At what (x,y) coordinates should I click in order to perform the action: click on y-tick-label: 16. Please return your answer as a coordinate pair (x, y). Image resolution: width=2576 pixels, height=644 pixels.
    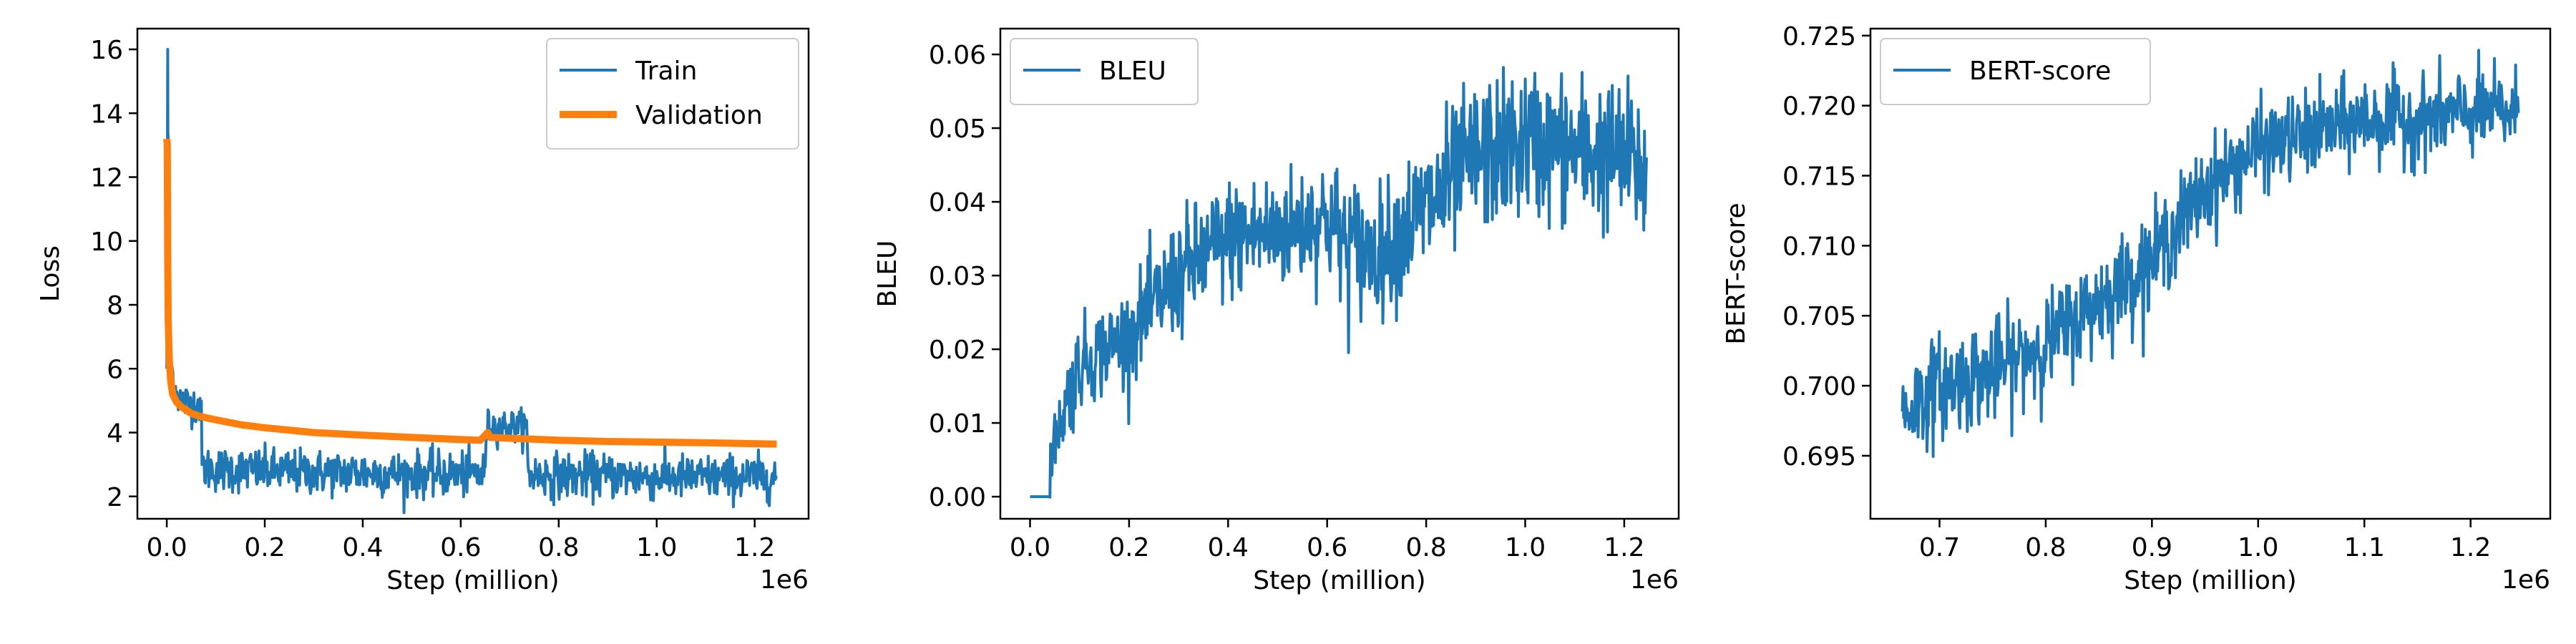
    Looking at the image, I should click on (106, 50).